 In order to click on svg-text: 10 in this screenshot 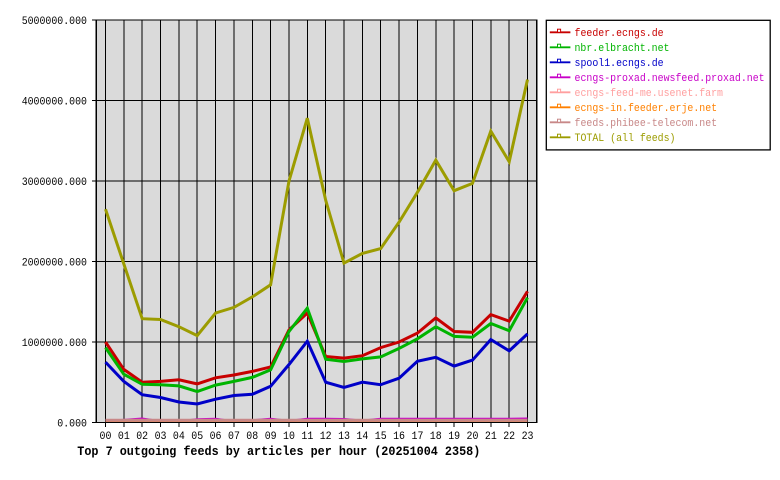, I will do `click(289, 437)`.